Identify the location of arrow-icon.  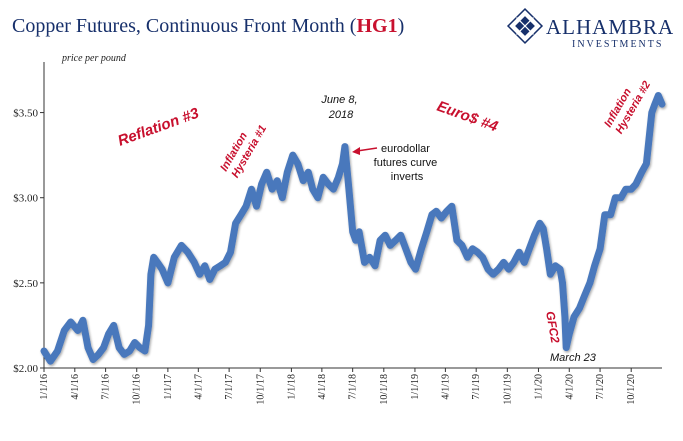
(365, 151).